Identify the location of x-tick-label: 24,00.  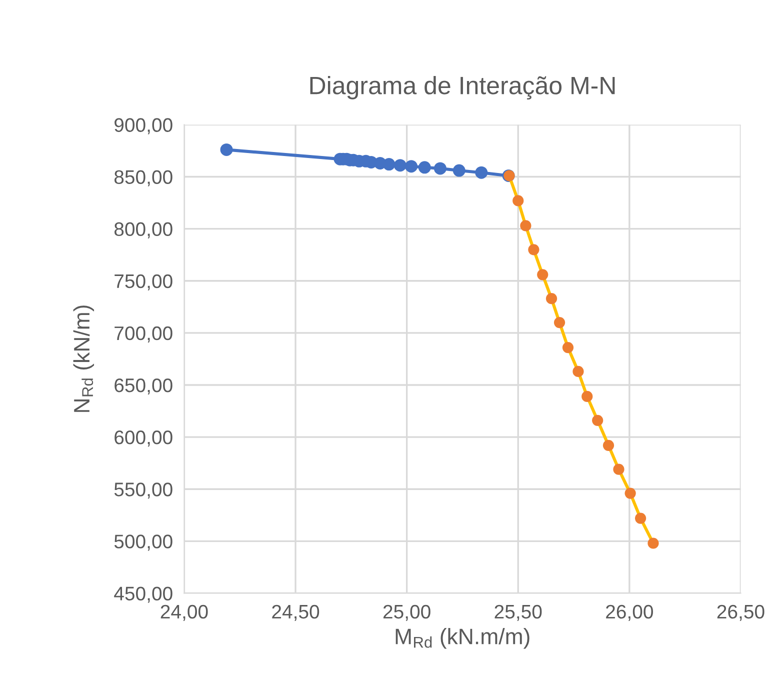
(184, 612).